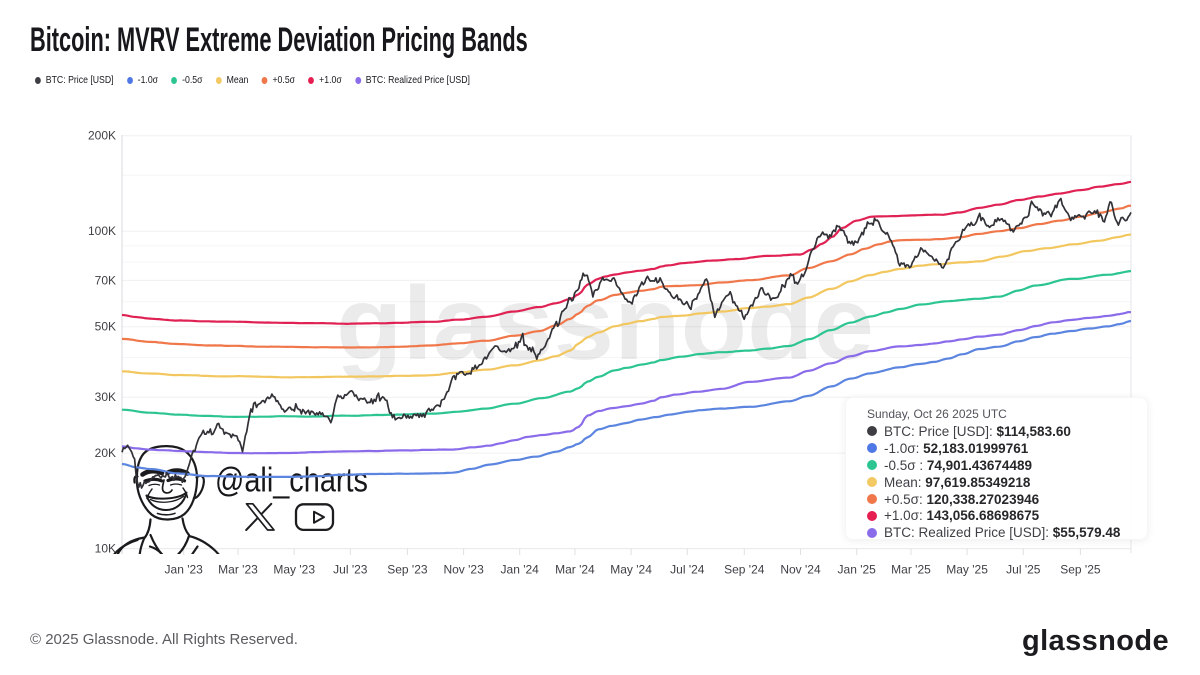  Describe the element at coordinates (967, 570) in the screenshot. I see `svg-text: May '25` at that location.